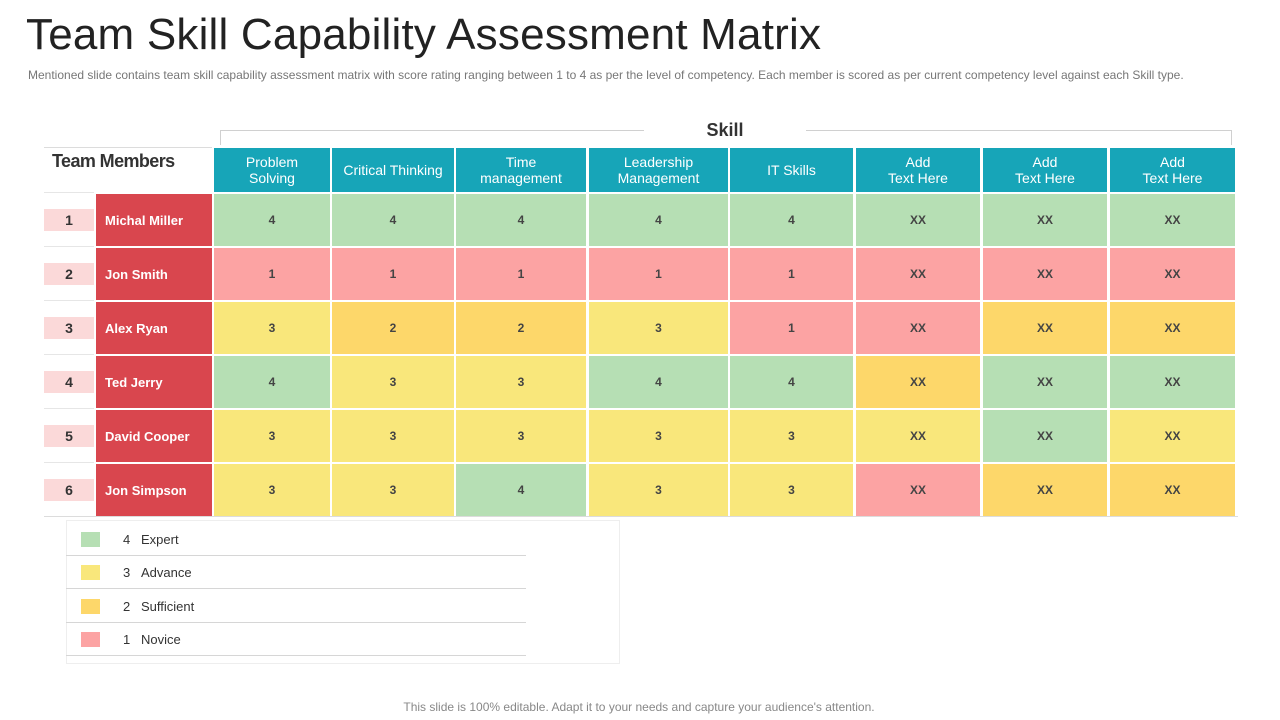 The height and width of the screenshot is (720, 1280). Describe the element at coordinates (521, 170) in the screenshot. I see `skill-header: Time management` at that location.